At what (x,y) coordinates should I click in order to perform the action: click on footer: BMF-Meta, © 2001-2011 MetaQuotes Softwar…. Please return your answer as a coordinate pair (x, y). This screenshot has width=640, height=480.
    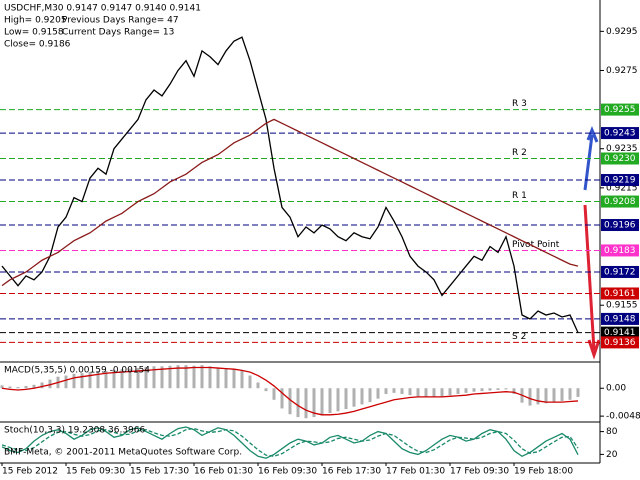
    Looking at the image, I should click on (123, 453).